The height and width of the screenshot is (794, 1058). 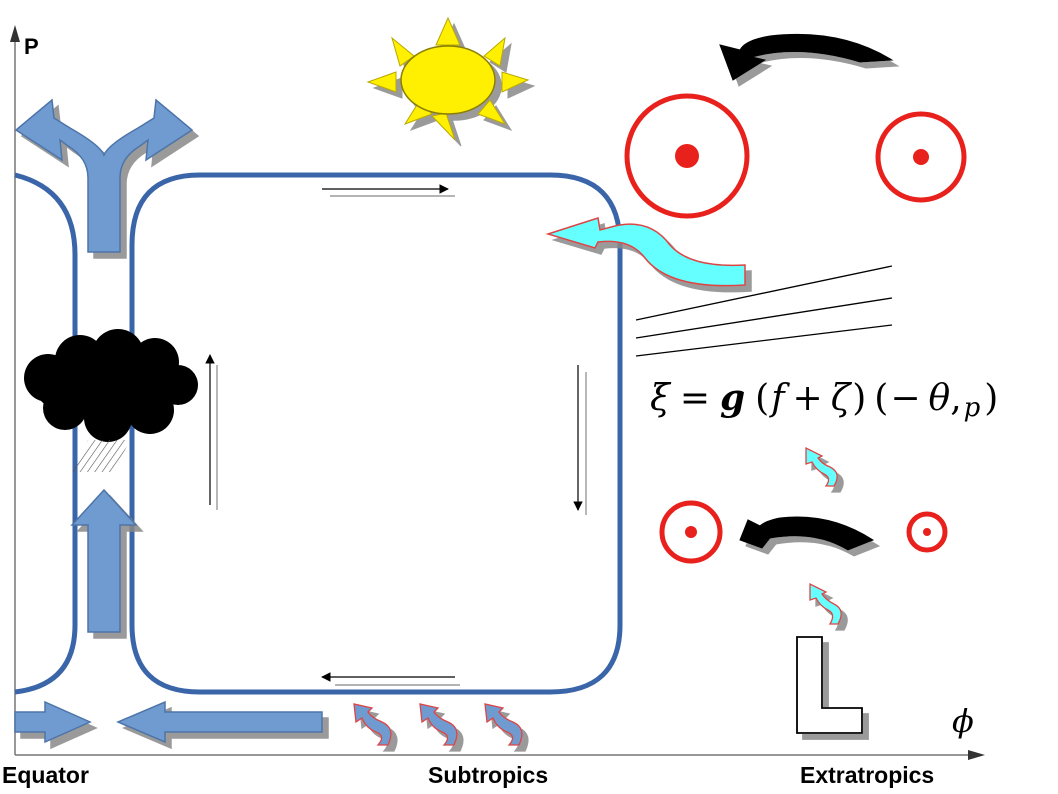 I want to click on pv-equation: ξ = g (f + ζ) (− θ,p), so click(x=824, y=400).